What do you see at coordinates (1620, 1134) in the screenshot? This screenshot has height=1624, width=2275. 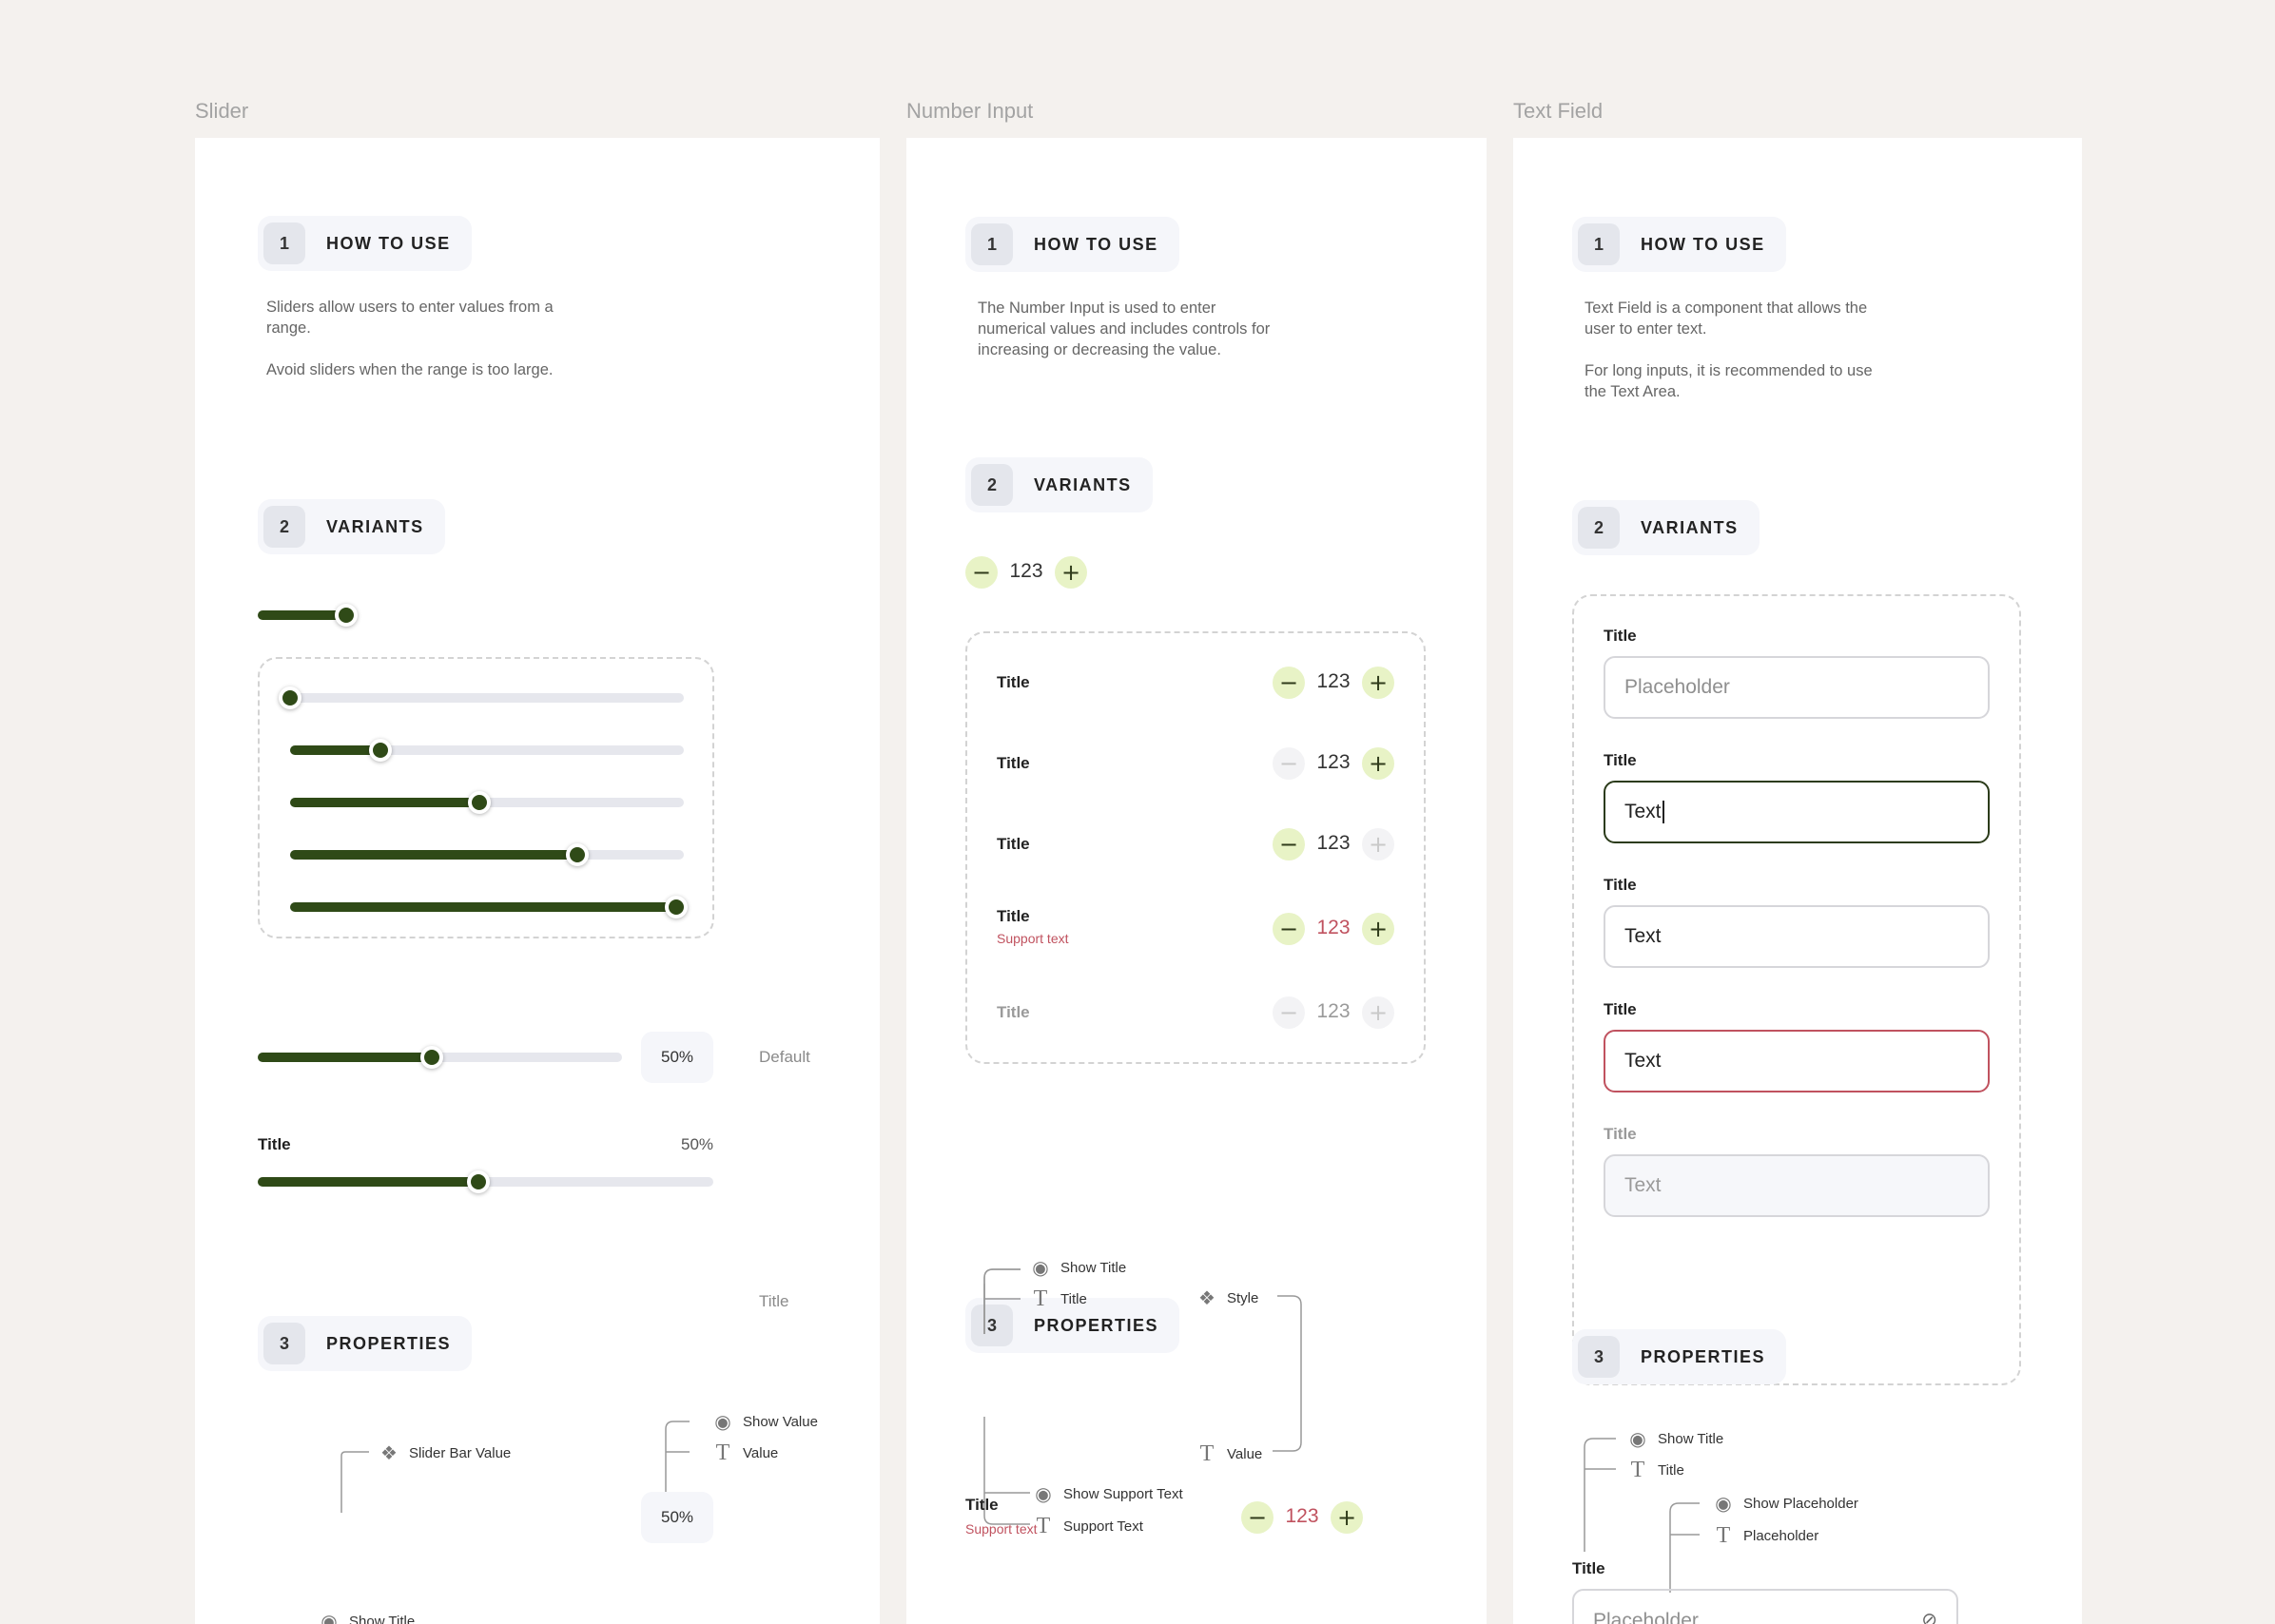 I see `field-title-disabled: Title` at bounding box center [1620, 1134].